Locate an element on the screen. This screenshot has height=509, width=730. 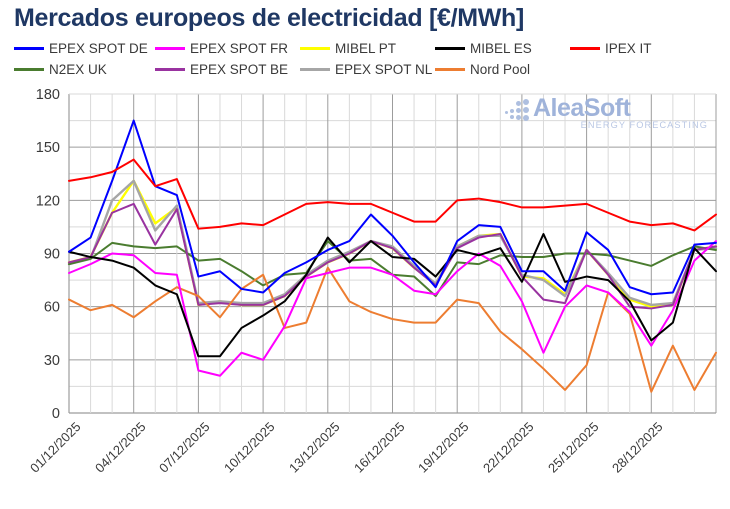
legend-item-mibel-pt: MIBEL PT is located at coordinates (348, 48).